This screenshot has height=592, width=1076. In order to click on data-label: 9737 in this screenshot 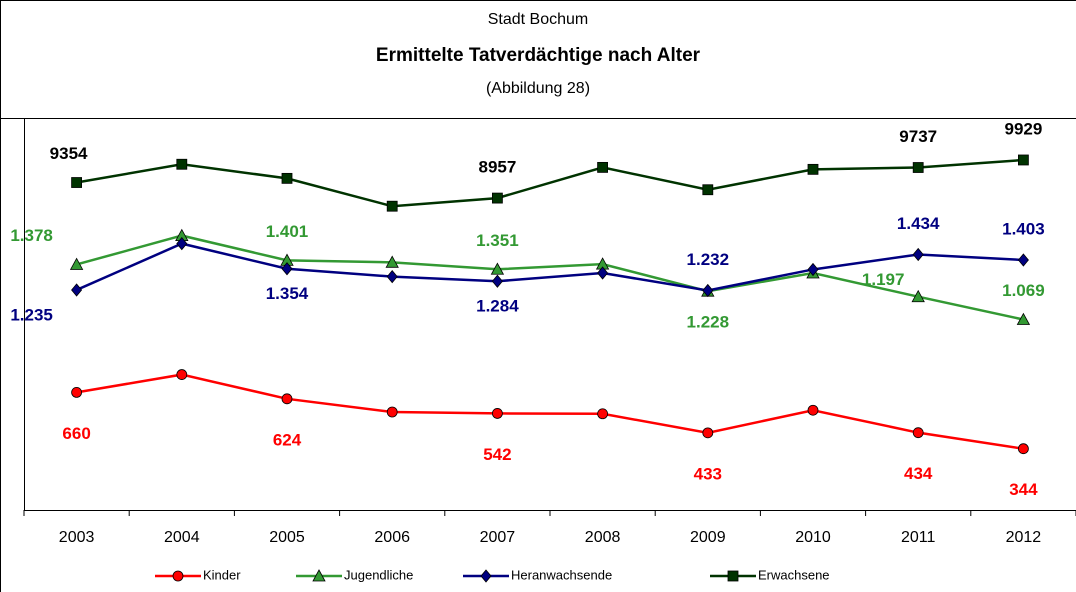, I will do `click(918, 136)`.